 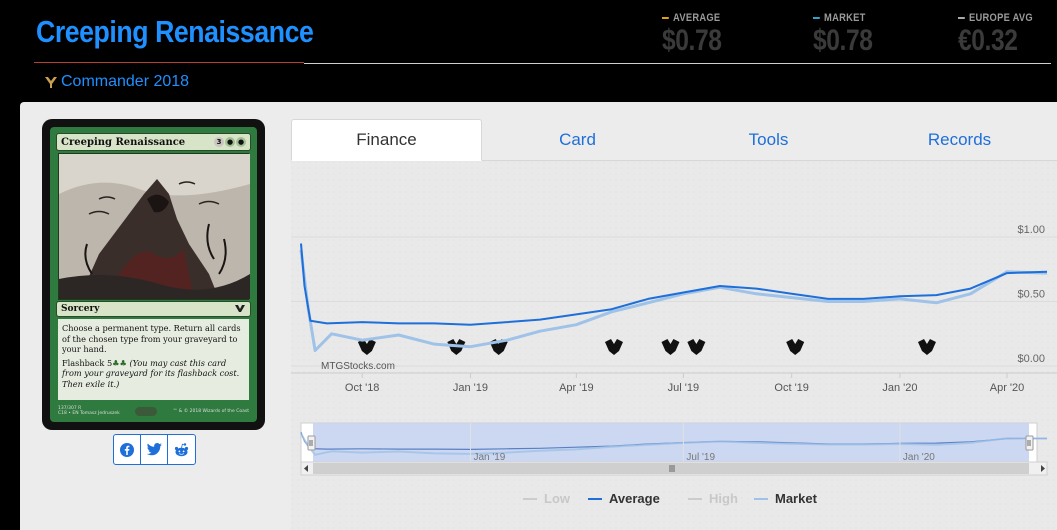 I want to click on x-tick-label: Jul '19, so click(x=683, y=388).